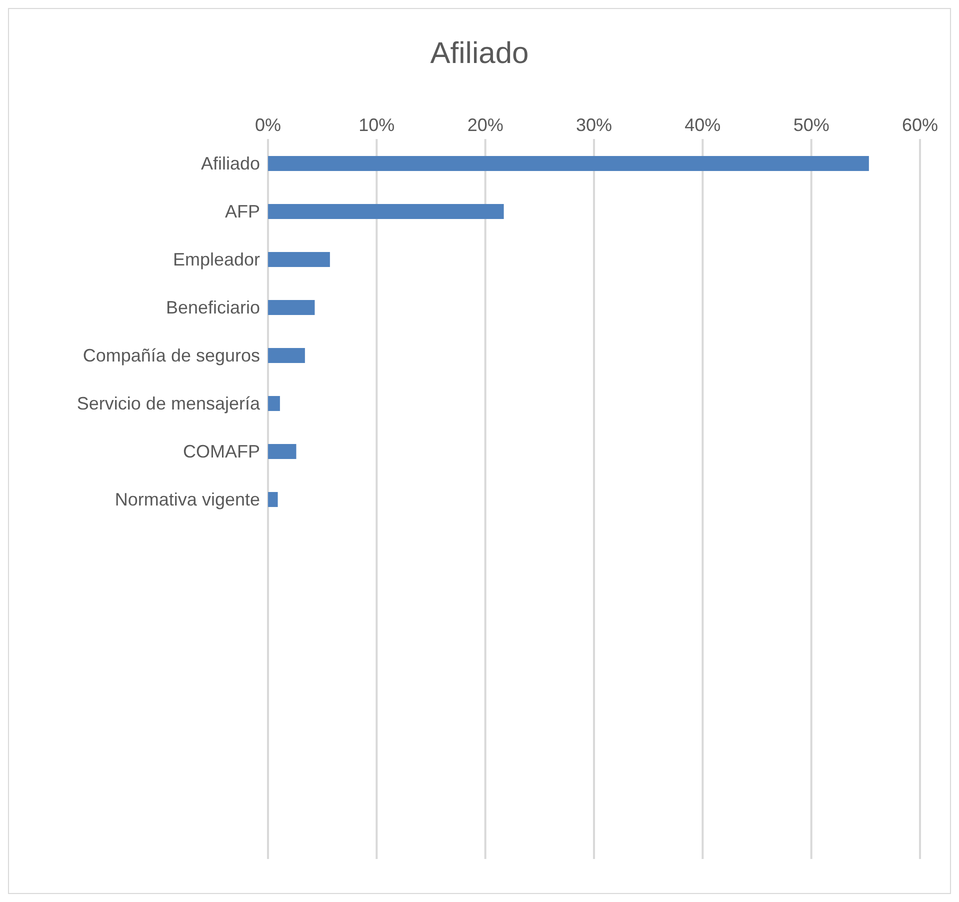 This screenshot has height=902, width=959. I want to click on y-tick-label: Servicio de mensajería, so click(168, 403).